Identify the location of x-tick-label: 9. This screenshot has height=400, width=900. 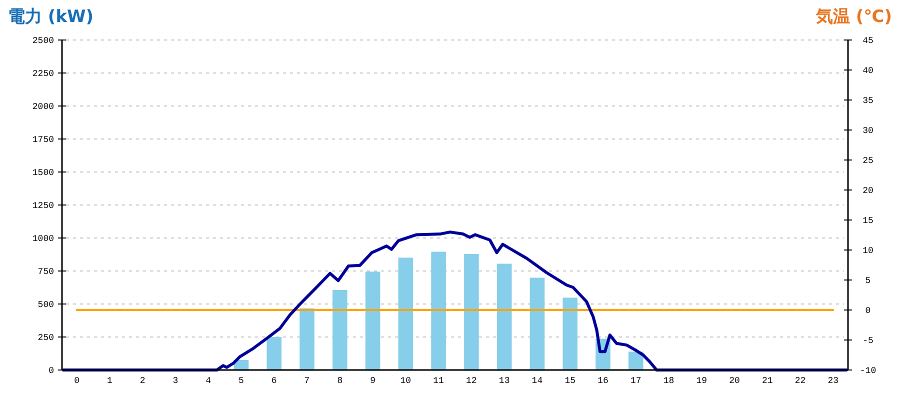
(373, 381).